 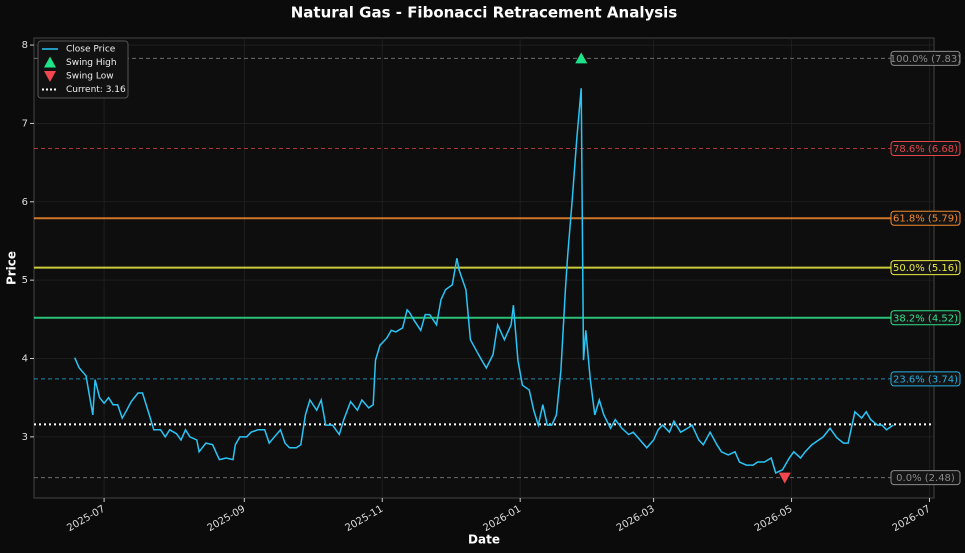 I want to click on fib-label: 50.0% (5.16), so click(x=925, y=268).